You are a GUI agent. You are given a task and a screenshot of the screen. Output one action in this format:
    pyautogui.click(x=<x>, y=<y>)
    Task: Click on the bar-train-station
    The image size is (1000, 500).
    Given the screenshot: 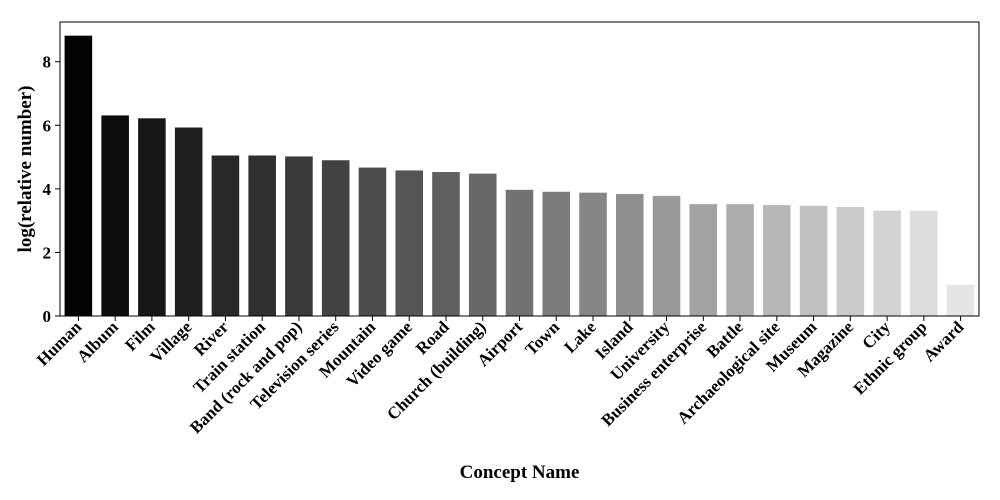 What is the action you would take?
    pyautogui.click(x=262, y=235)
    